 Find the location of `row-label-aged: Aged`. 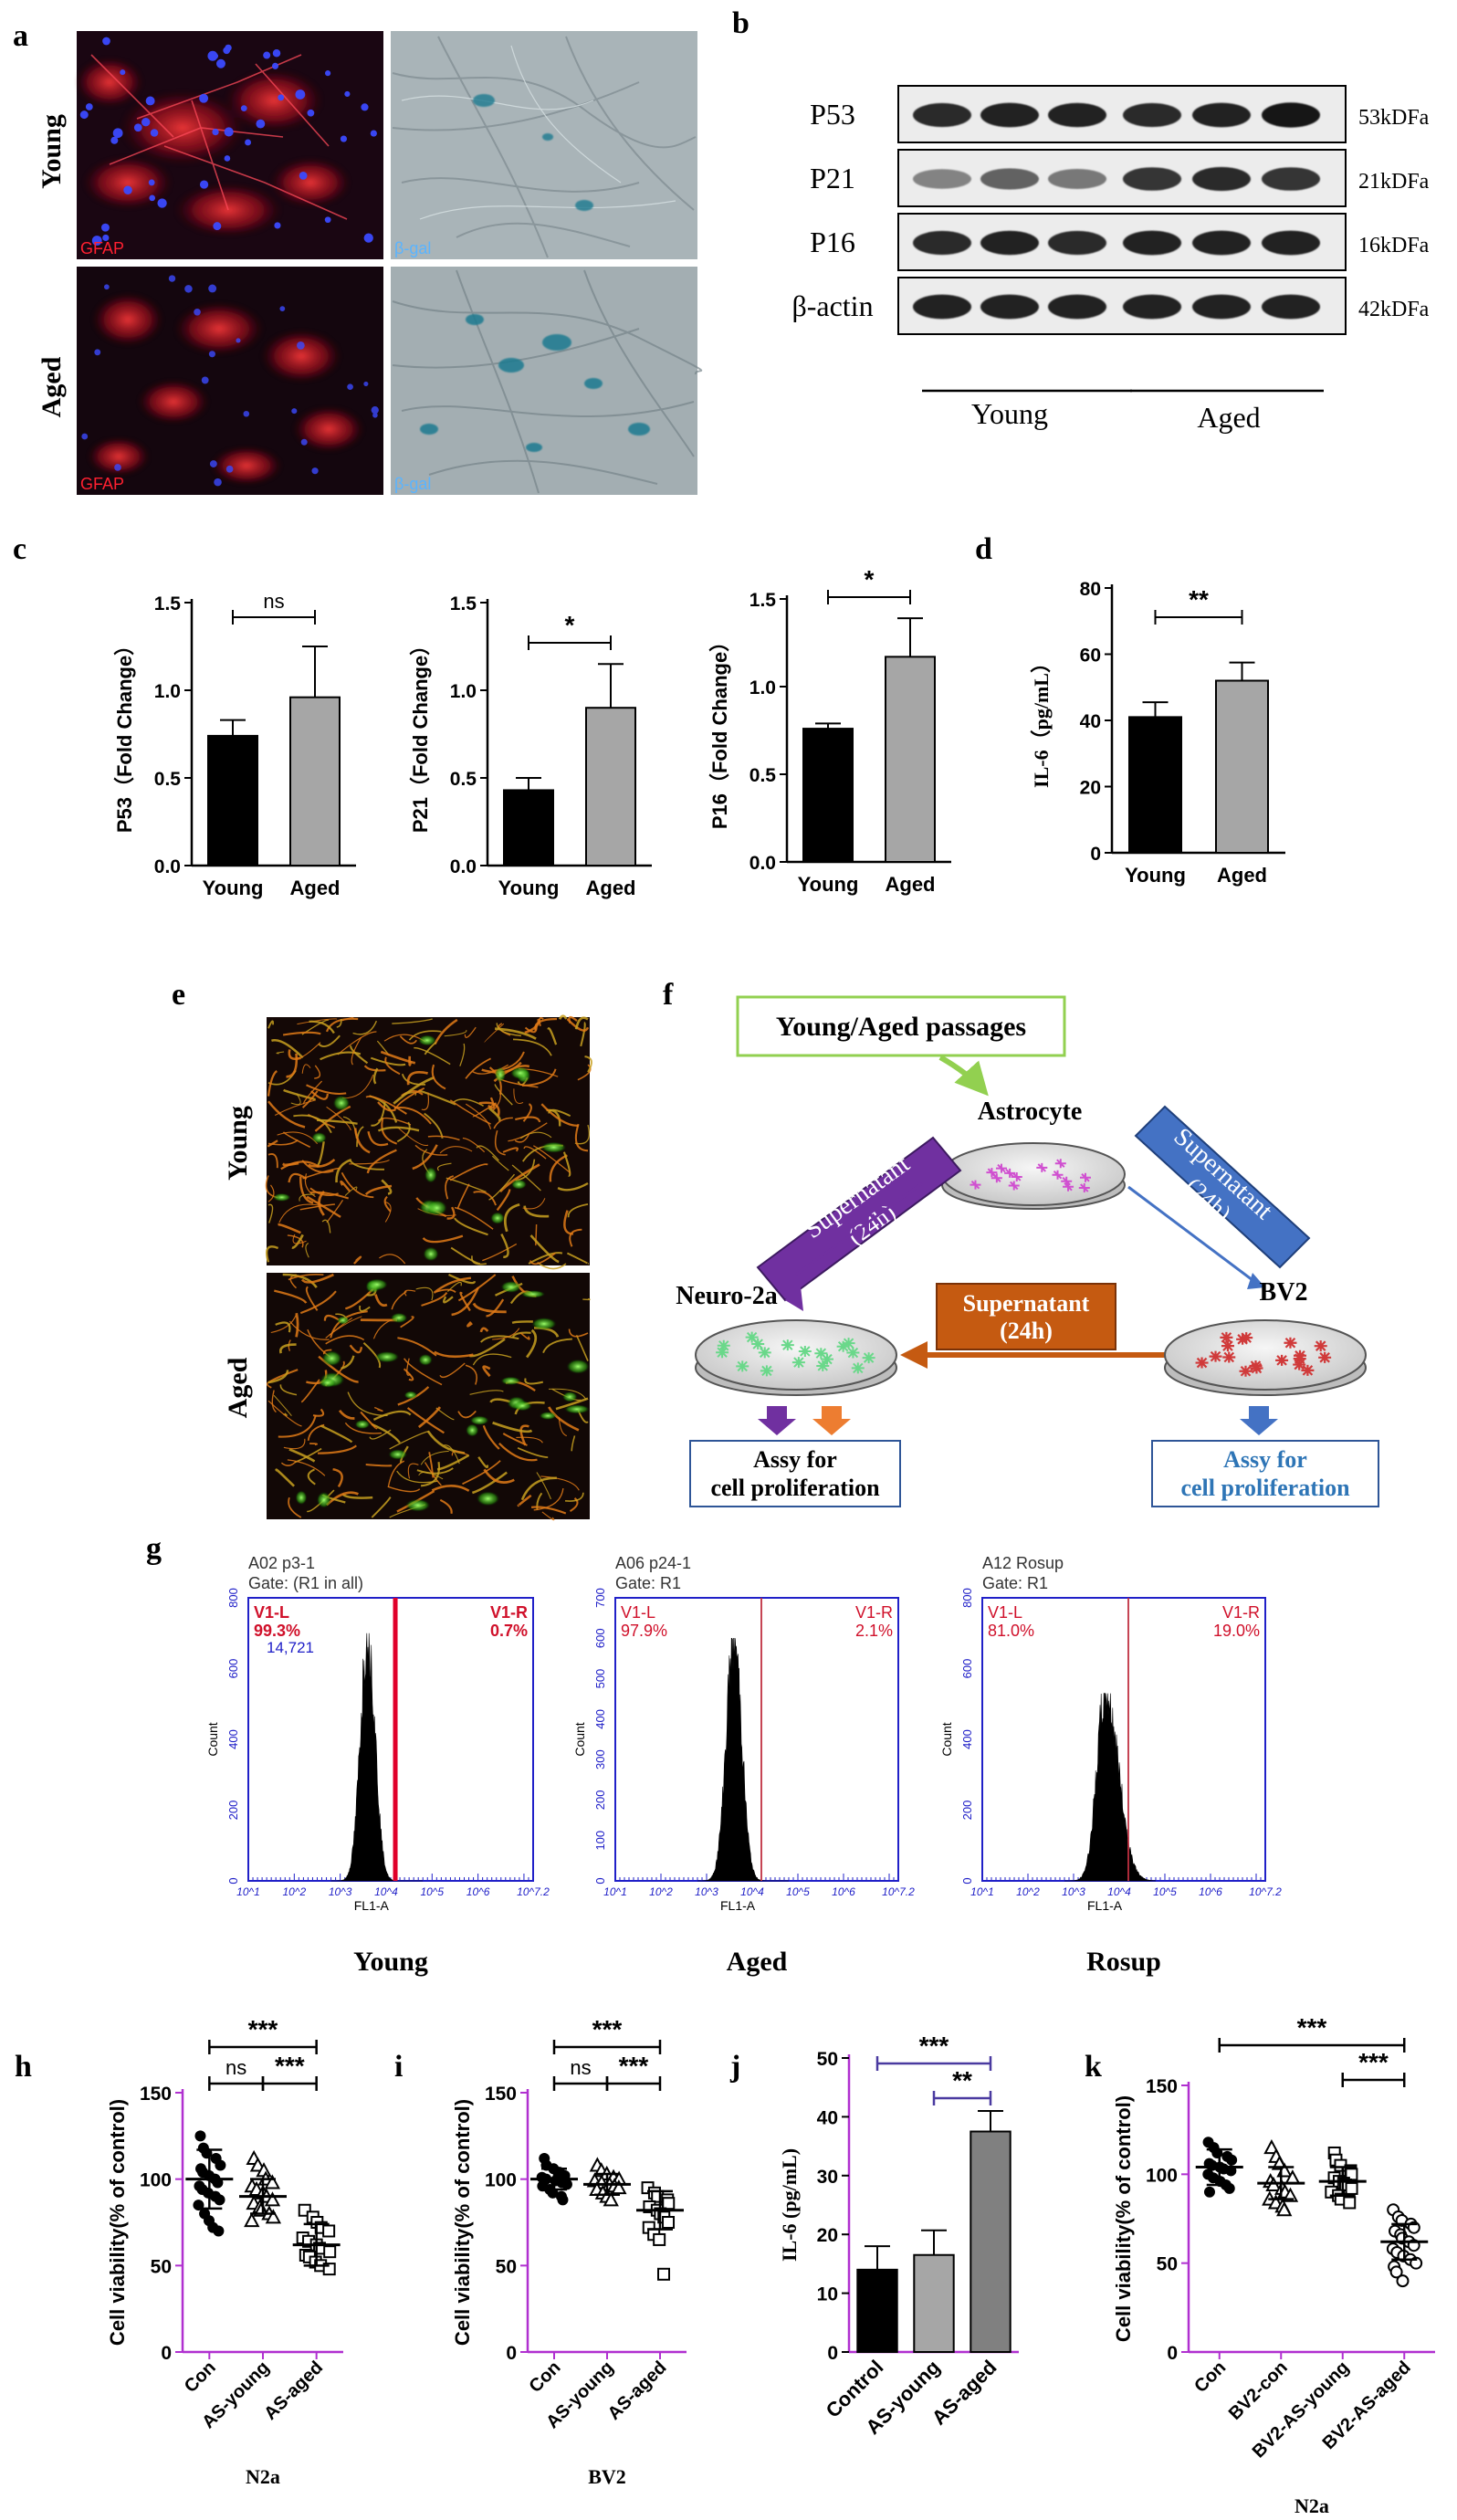

row-label-aged: Aged is located at coordinates (52, 386).